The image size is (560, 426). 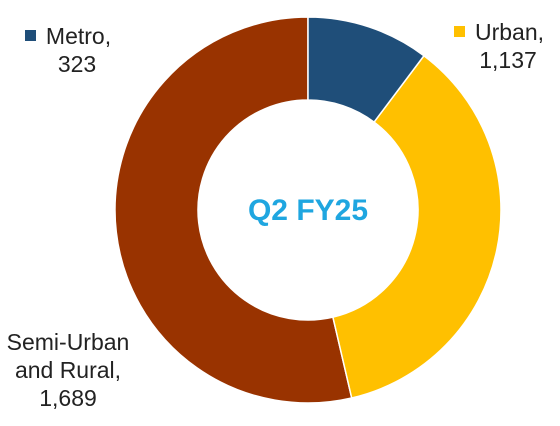 I want to click on data-label: Urban, 1,137, so click(x=499, y=46).